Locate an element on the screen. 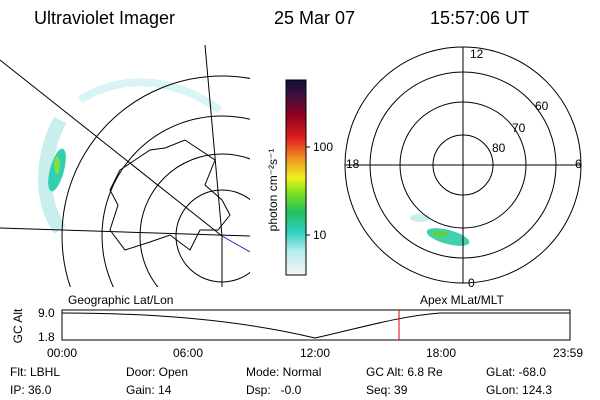 This screenshot has height=400, width=600. plot-title: Apex MLat/MLT is located at coordinates (462, 300).